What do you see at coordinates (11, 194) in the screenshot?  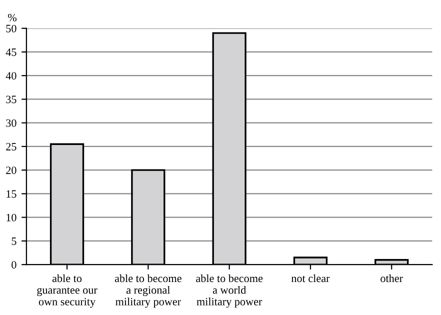 I see `y-tick-label: 15` at bounding box center [11, 194].